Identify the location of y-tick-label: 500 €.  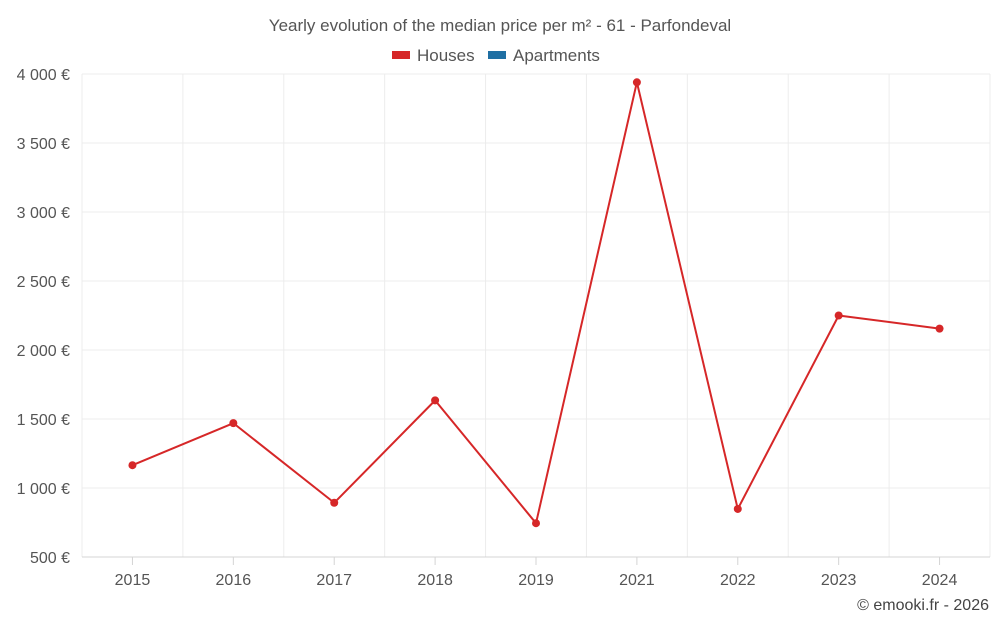
(50, 558).